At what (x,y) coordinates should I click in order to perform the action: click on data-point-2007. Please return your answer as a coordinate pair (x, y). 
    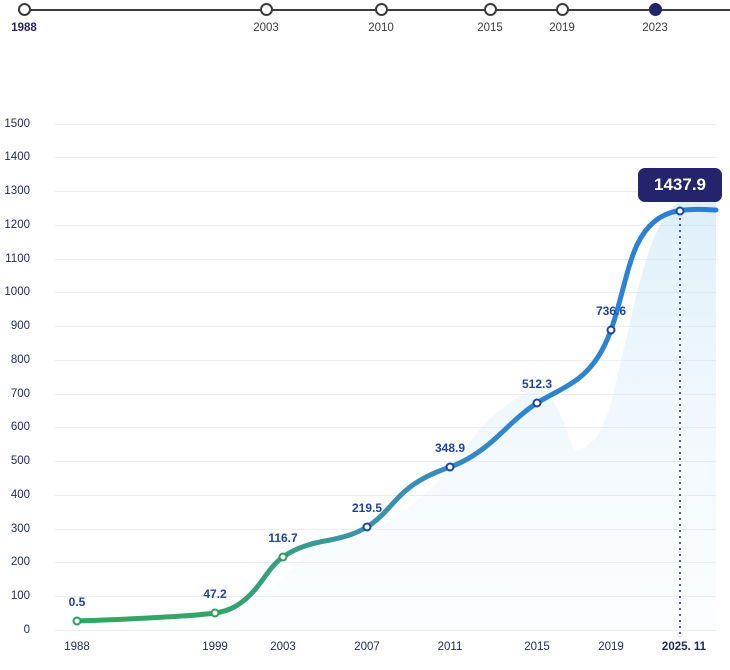
    Looking at the image, I should click on (367, 527).